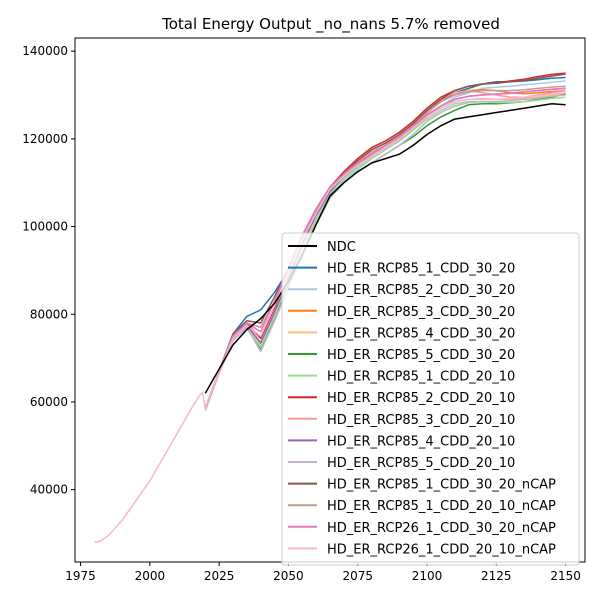  What do you see at coordinates (49, 490) in the screenshot?
I see `y-tick-label: 40000` at bounding box center [49, 490].